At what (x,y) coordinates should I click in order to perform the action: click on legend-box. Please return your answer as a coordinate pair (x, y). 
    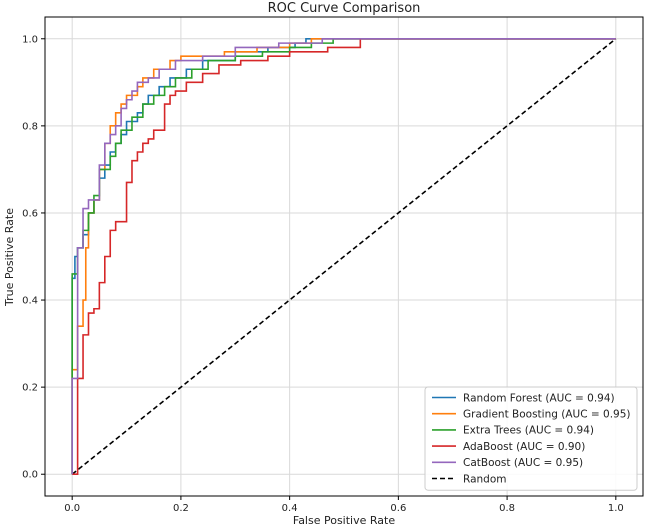
    Looking at the image, I should click on (531, 438).